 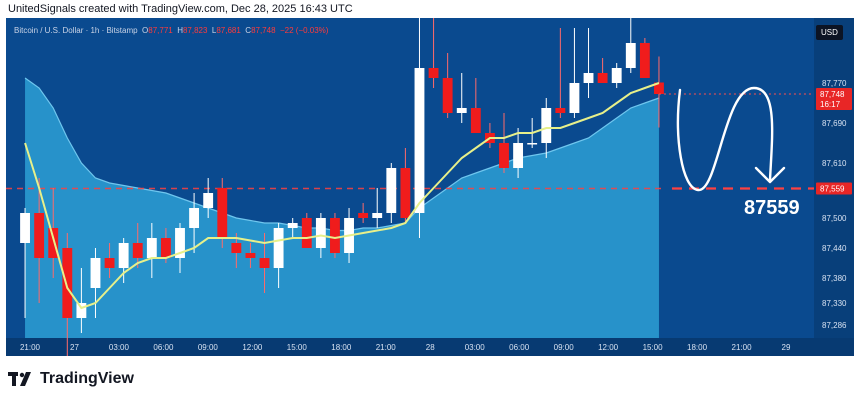 What do you see at coordinates (834, 83) in the screenshot?
I see `y-tick-label: 87,770` at bounding box center [834, 83].